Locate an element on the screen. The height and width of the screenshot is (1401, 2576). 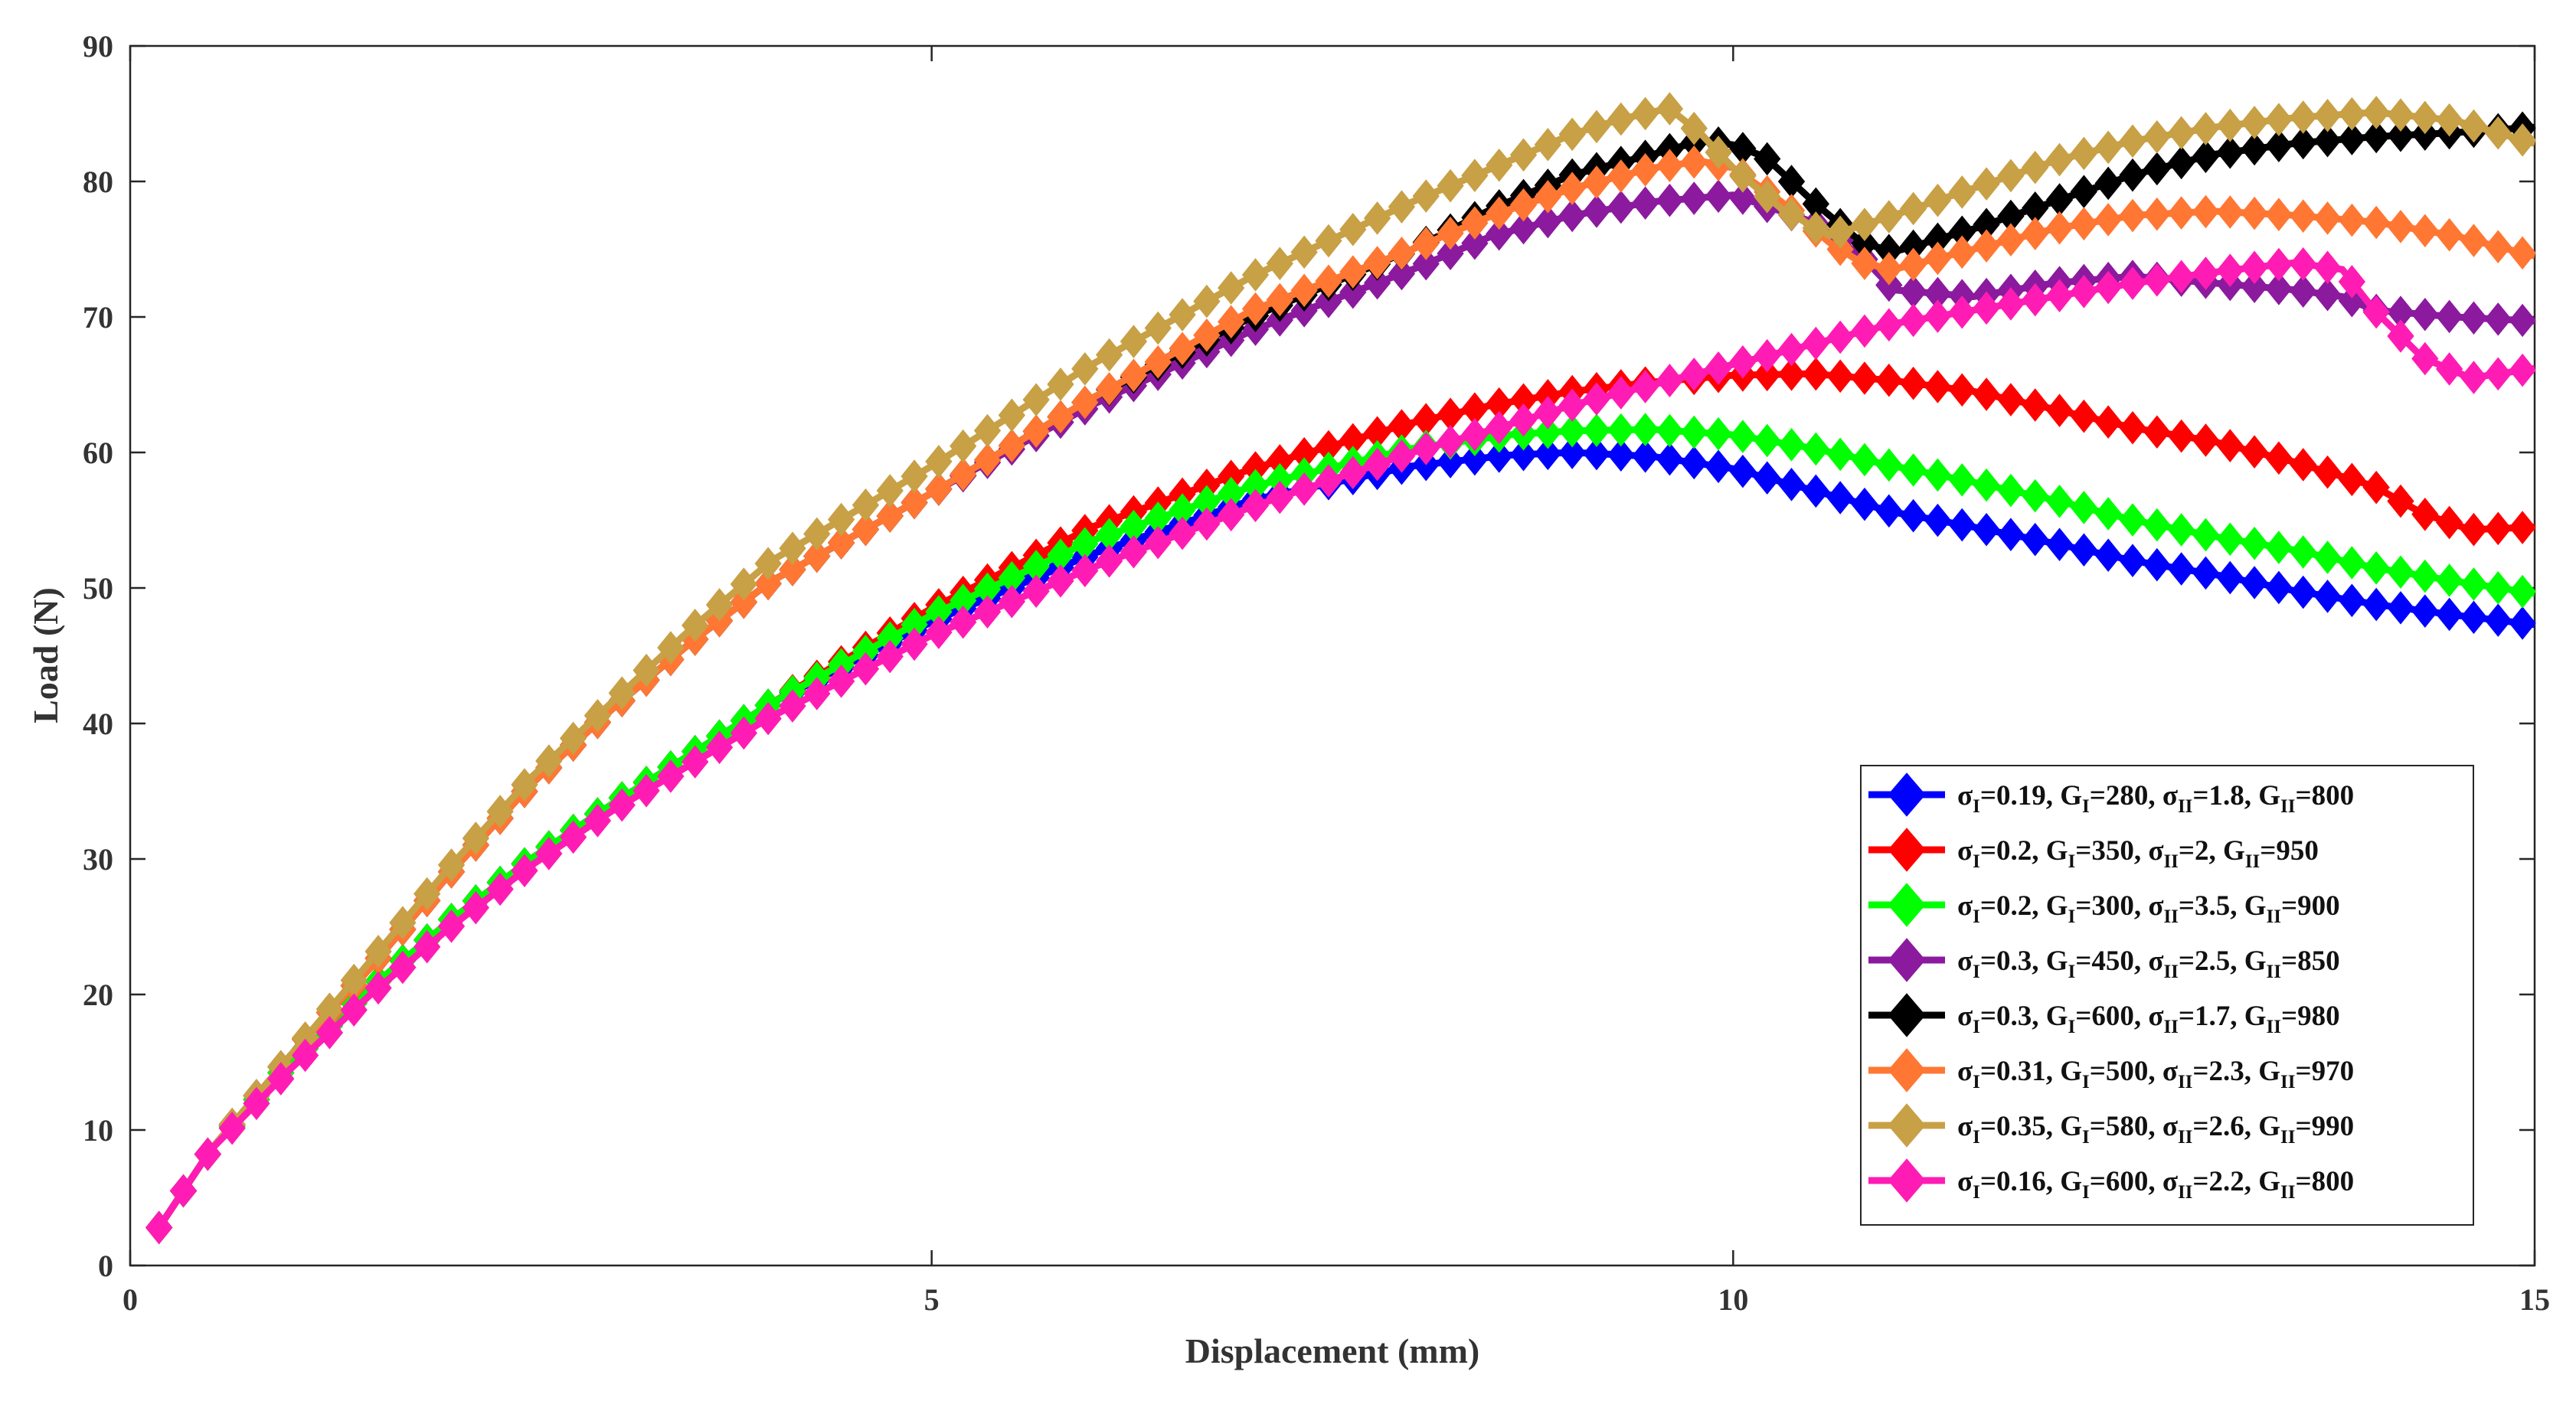
legend-text-part: =0.2, G is located at coordinates (2024, 906).